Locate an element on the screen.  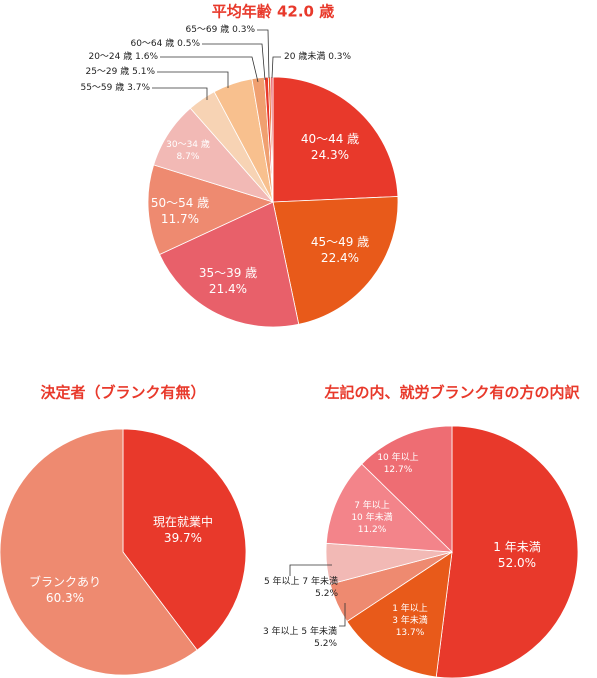
category-label: 40〜44 歳 is located at coordinates (330, 139).